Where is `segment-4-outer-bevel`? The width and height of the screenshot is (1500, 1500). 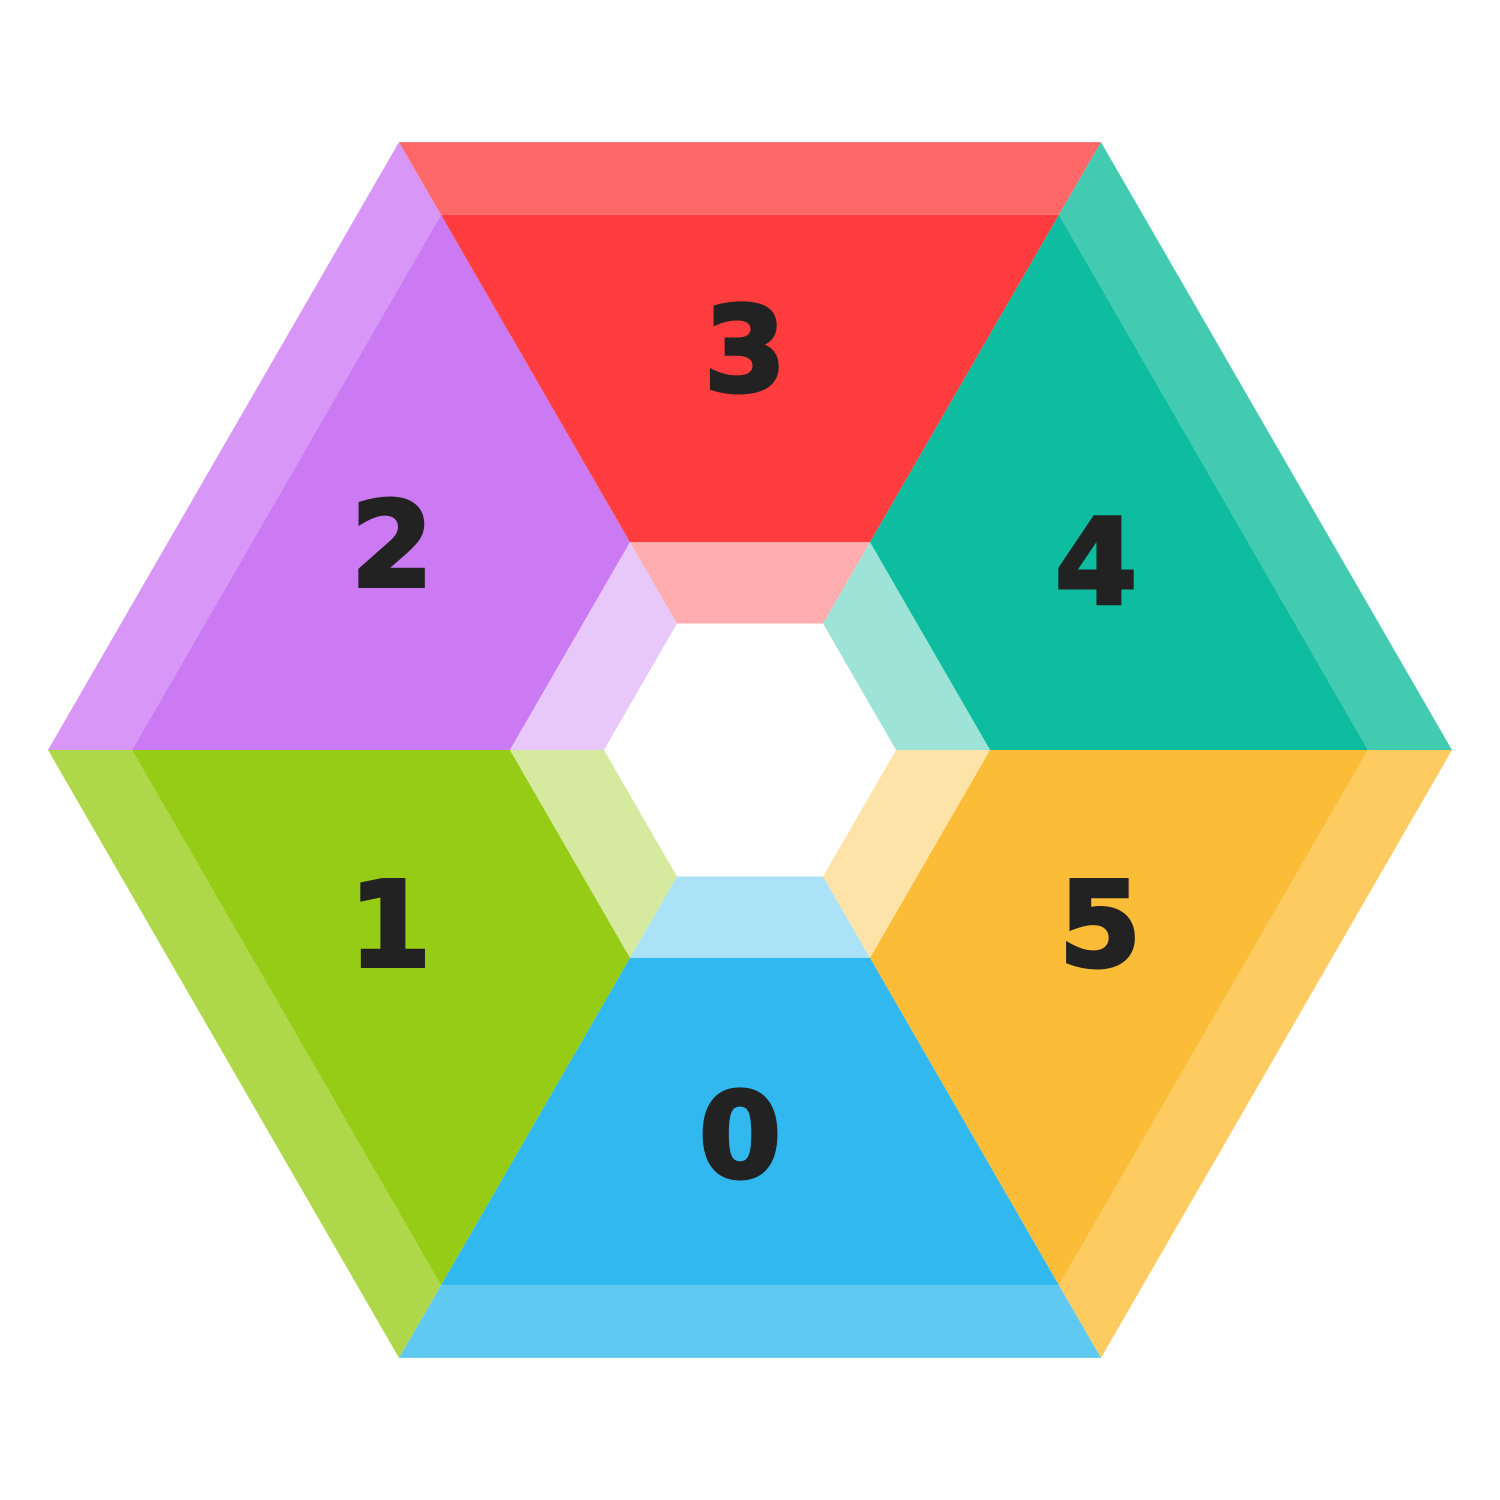 segment-4-outer-bevel is located at coordinates (1255, 446).